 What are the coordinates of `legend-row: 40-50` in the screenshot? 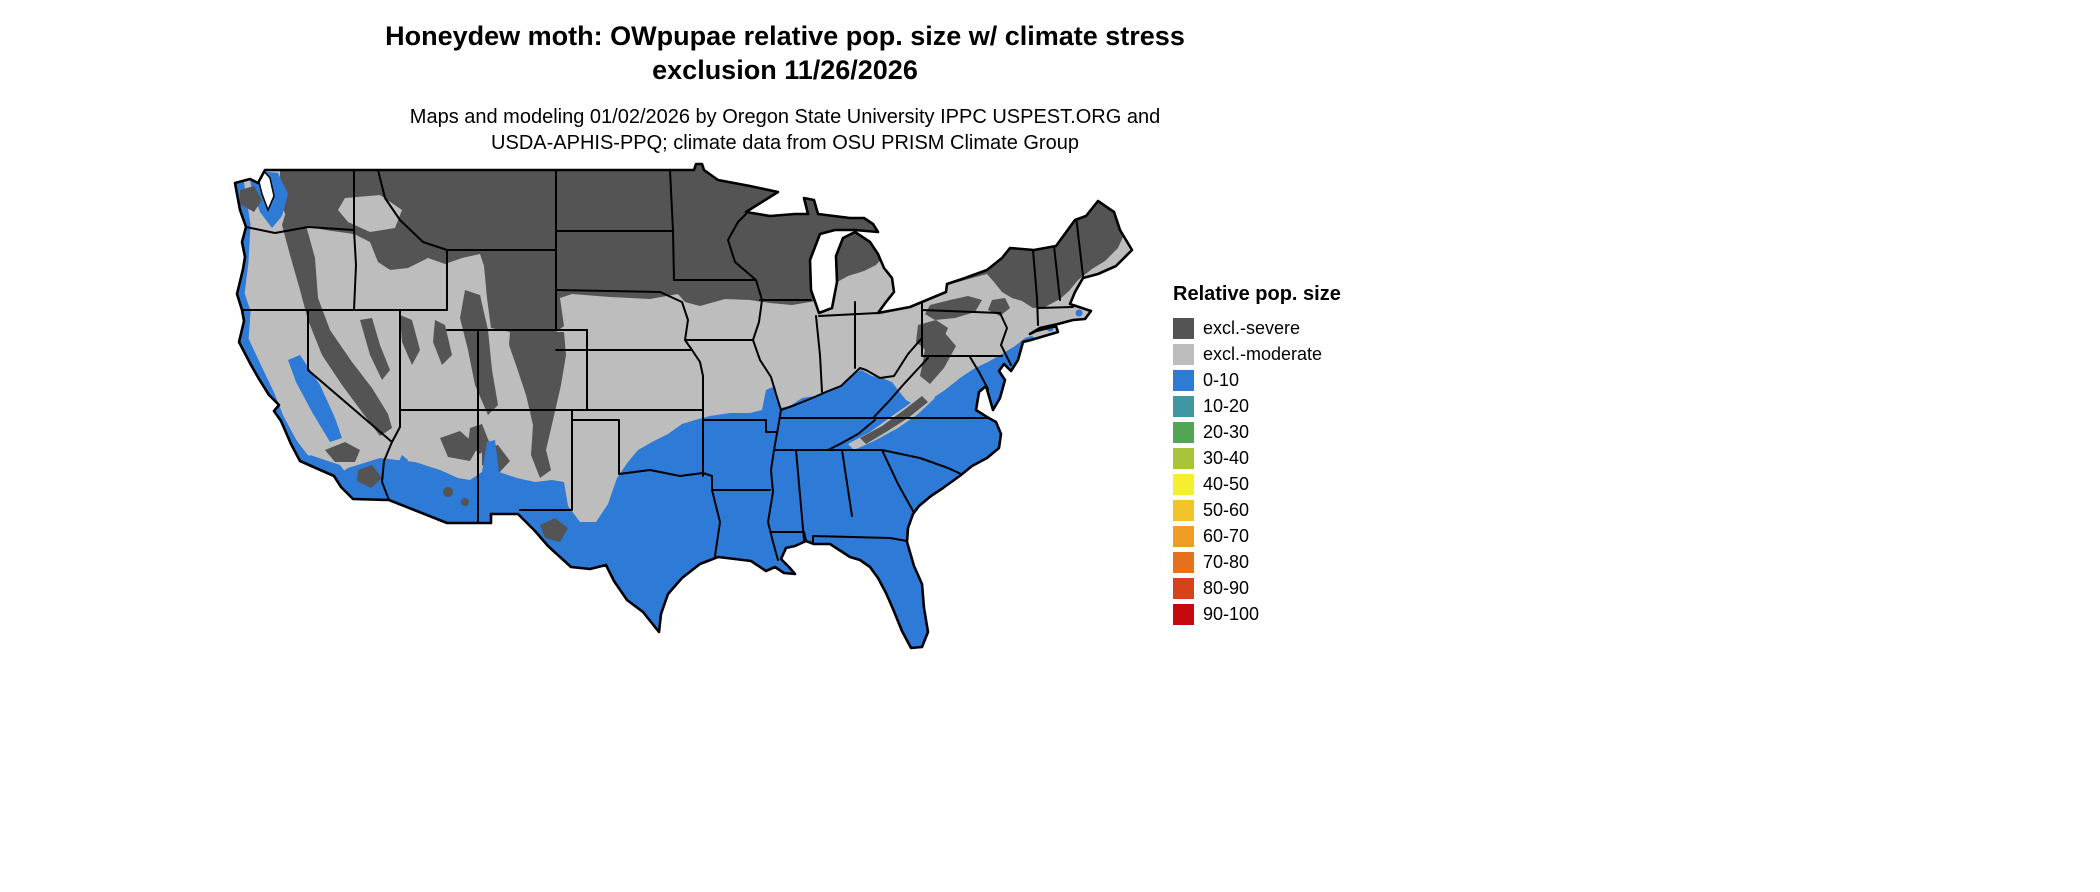 It's located at (1257, 484).